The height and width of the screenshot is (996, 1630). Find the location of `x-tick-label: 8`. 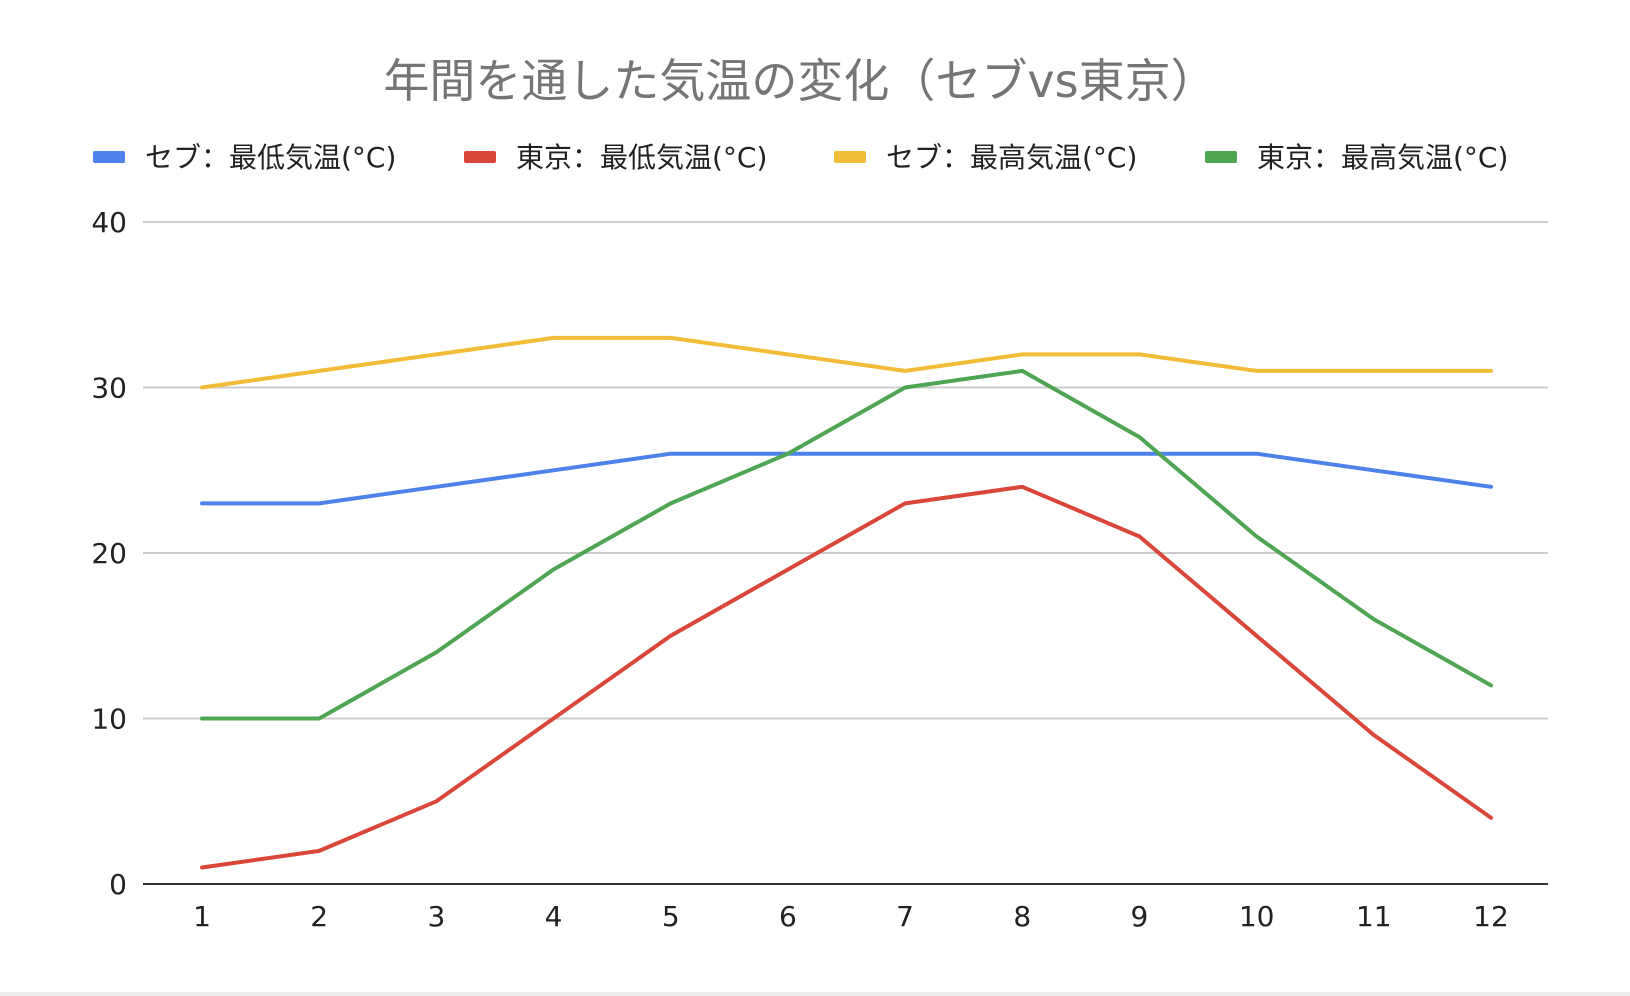

x-tick-label: 8 is located at coordinates (1022, 916).